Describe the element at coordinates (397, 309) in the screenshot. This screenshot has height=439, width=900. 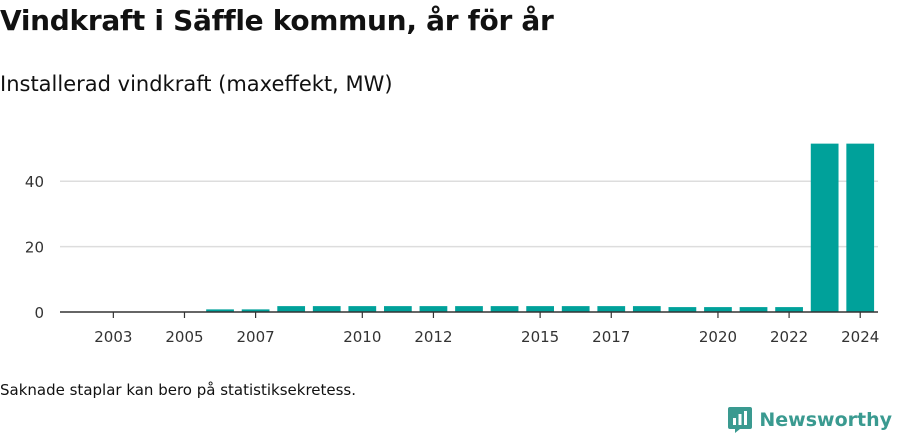
I see `bar-2011` at that location.